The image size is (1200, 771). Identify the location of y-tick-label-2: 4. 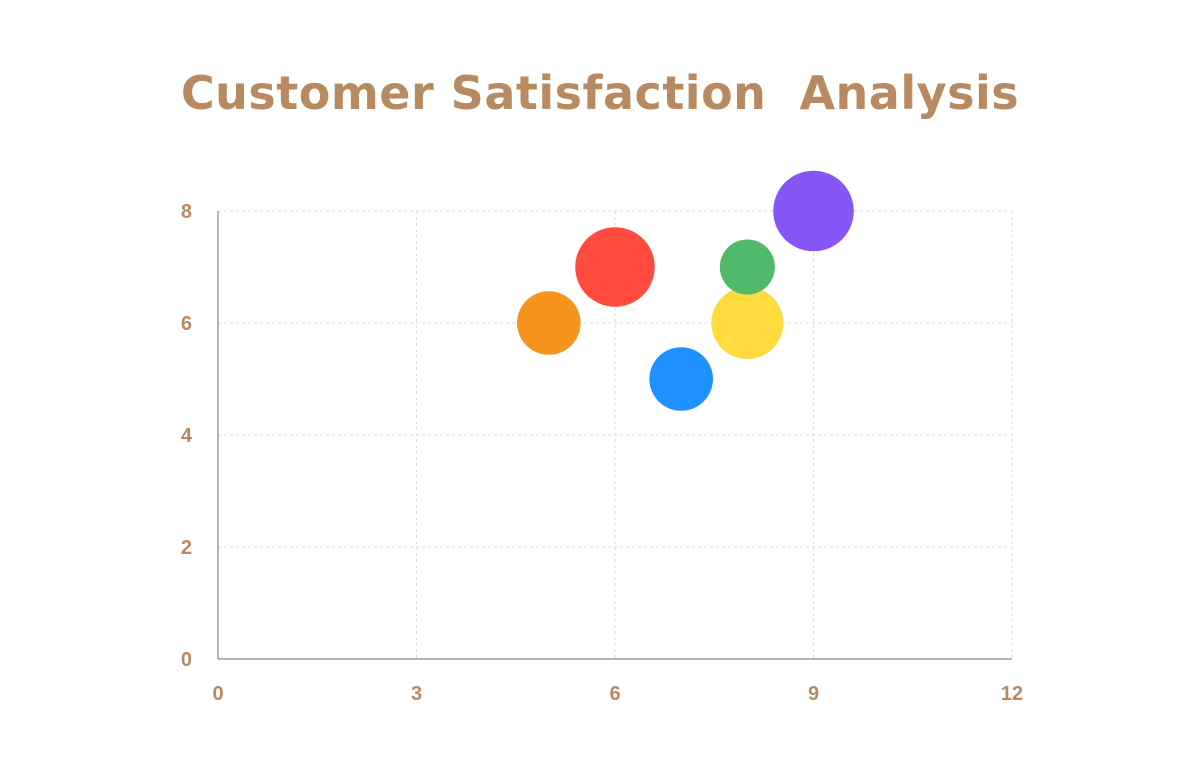
(187, 436).